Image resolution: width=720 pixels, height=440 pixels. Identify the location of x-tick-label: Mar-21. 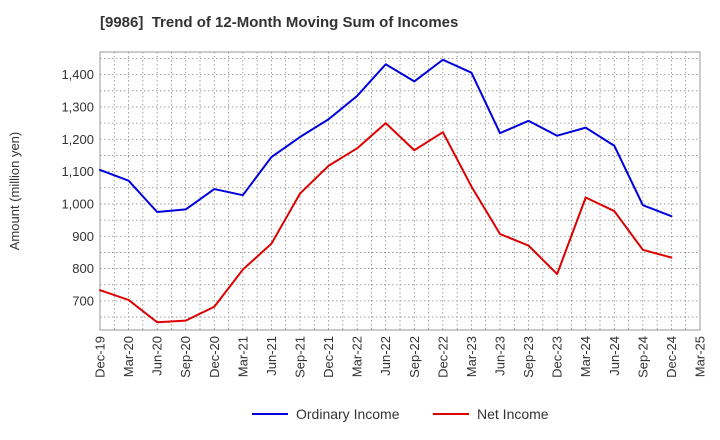
(242, 356).